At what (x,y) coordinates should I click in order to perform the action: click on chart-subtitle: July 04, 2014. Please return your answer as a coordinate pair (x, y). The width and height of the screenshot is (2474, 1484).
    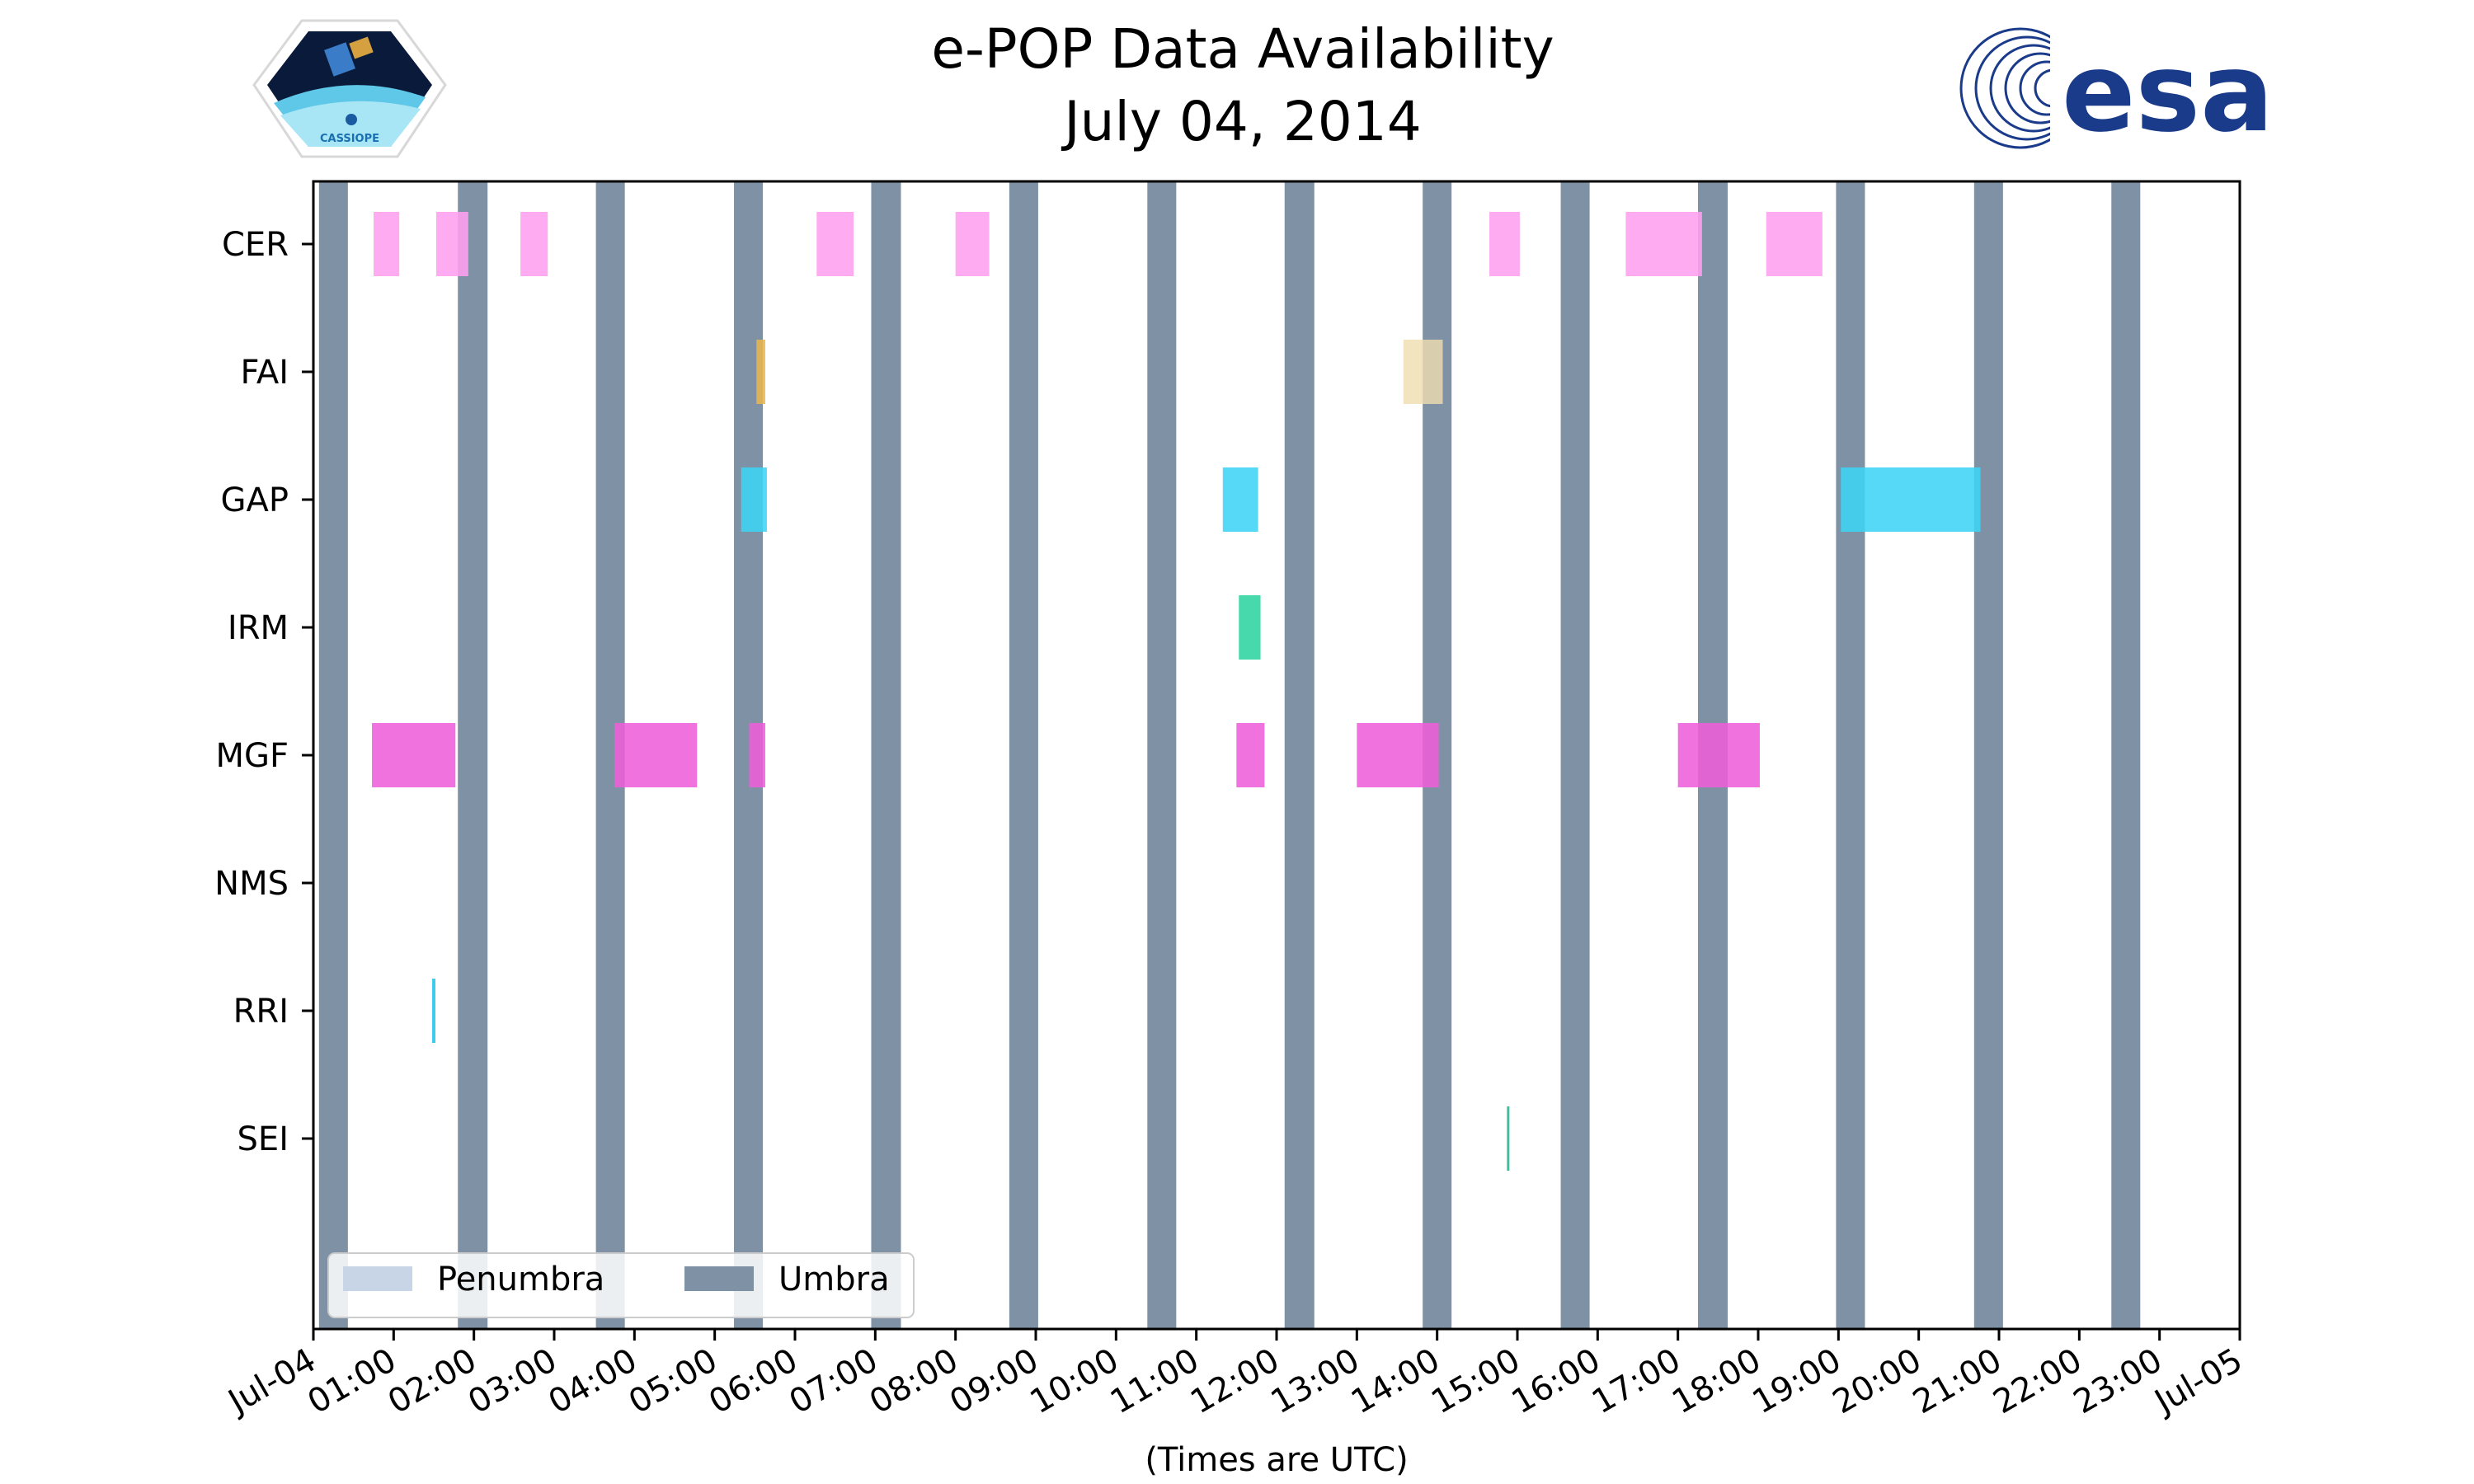
    Looking at the image, I should click on (1241, 121).